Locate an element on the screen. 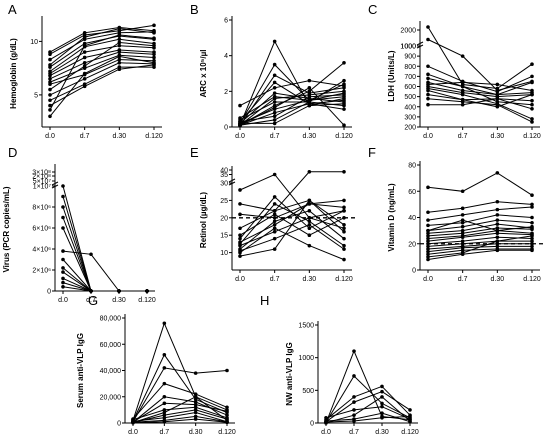 This screenshot has height=439, width=550. y-tick-label: 10 is located at coordinates (34, 42).